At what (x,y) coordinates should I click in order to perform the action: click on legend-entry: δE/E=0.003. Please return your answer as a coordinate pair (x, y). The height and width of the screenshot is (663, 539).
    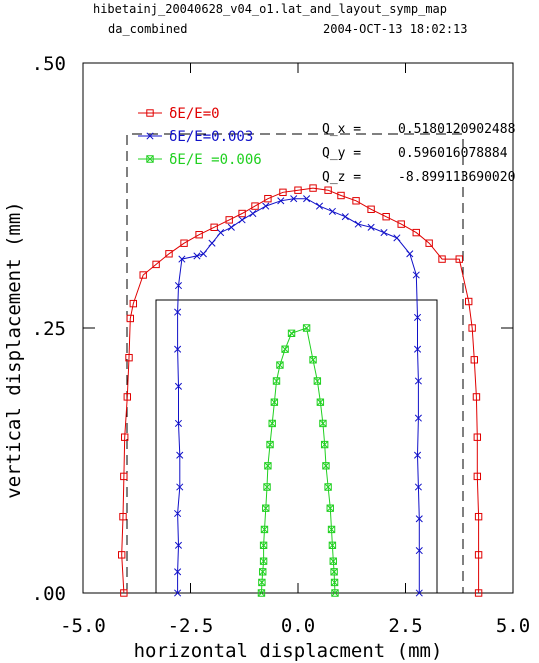
    Looking at the image, I should click on (195, 137).